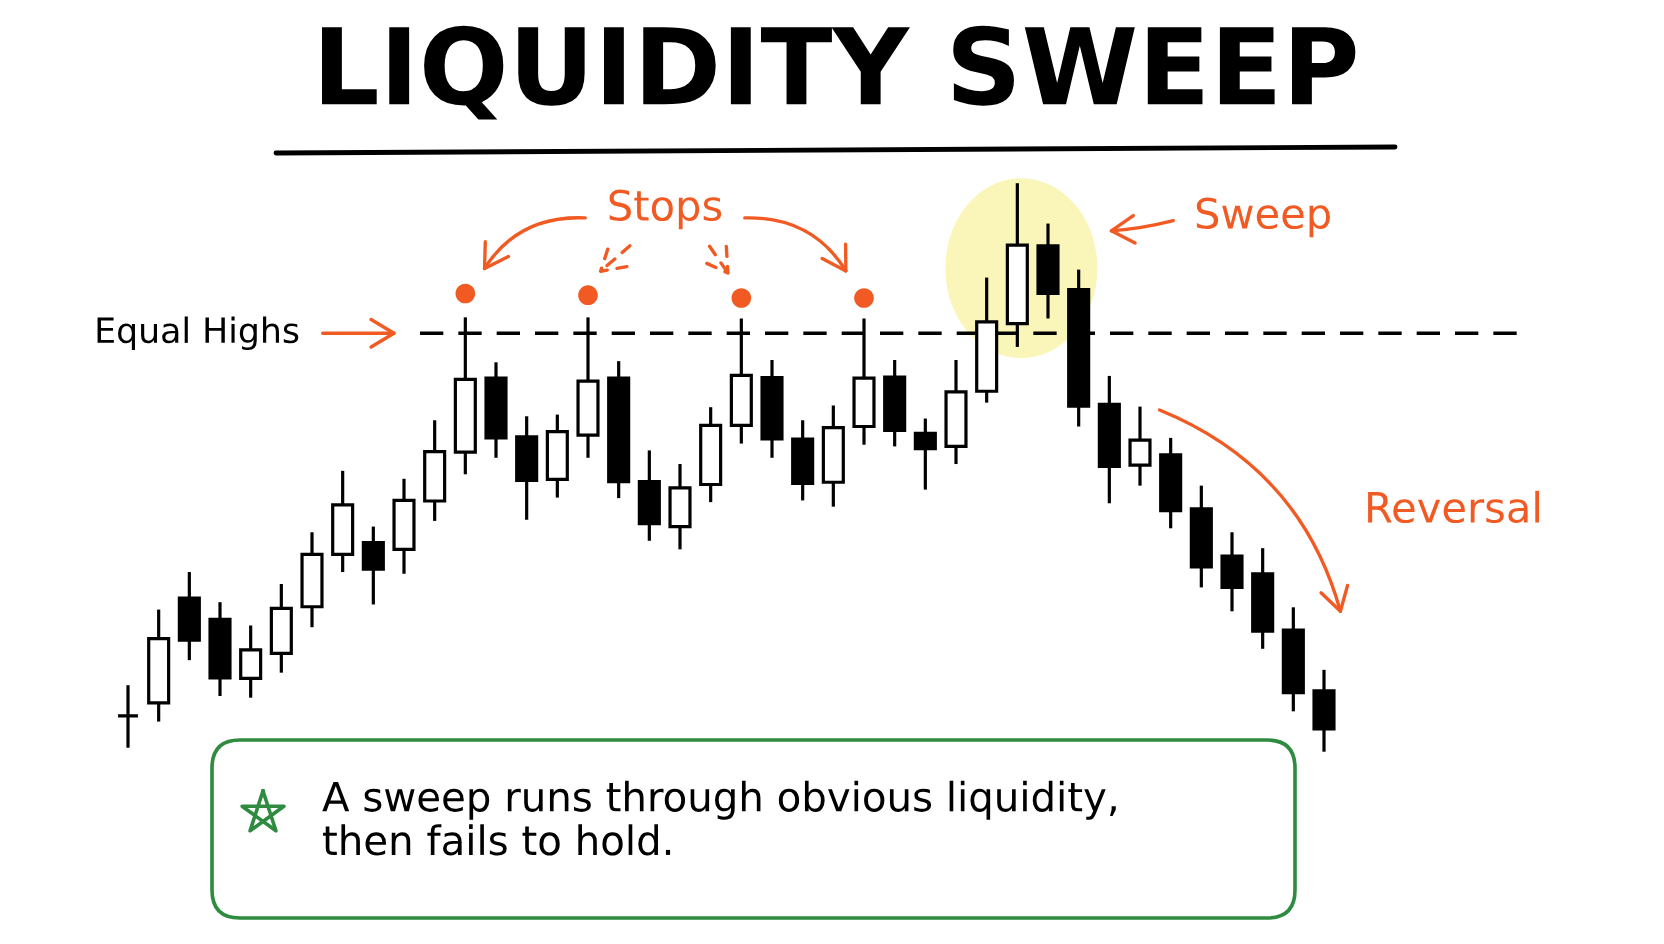  I want to click on text: Reversal, so click(1454, 507).